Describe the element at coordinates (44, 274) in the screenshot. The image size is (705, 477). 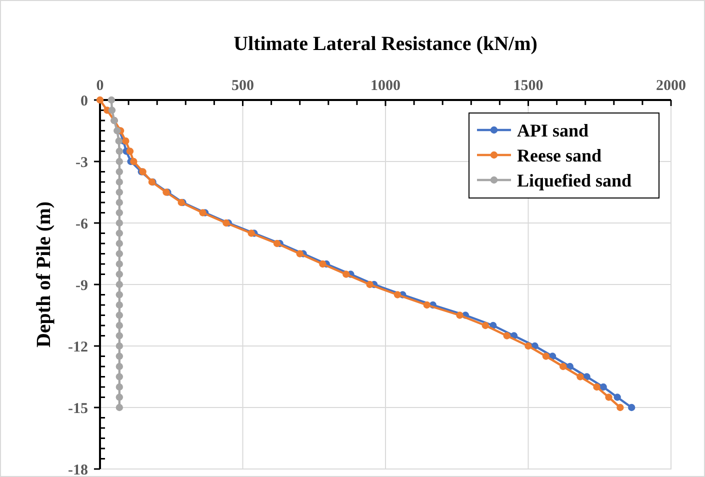
I see `y-axis-title: Depth of Pile (m)` at that location.